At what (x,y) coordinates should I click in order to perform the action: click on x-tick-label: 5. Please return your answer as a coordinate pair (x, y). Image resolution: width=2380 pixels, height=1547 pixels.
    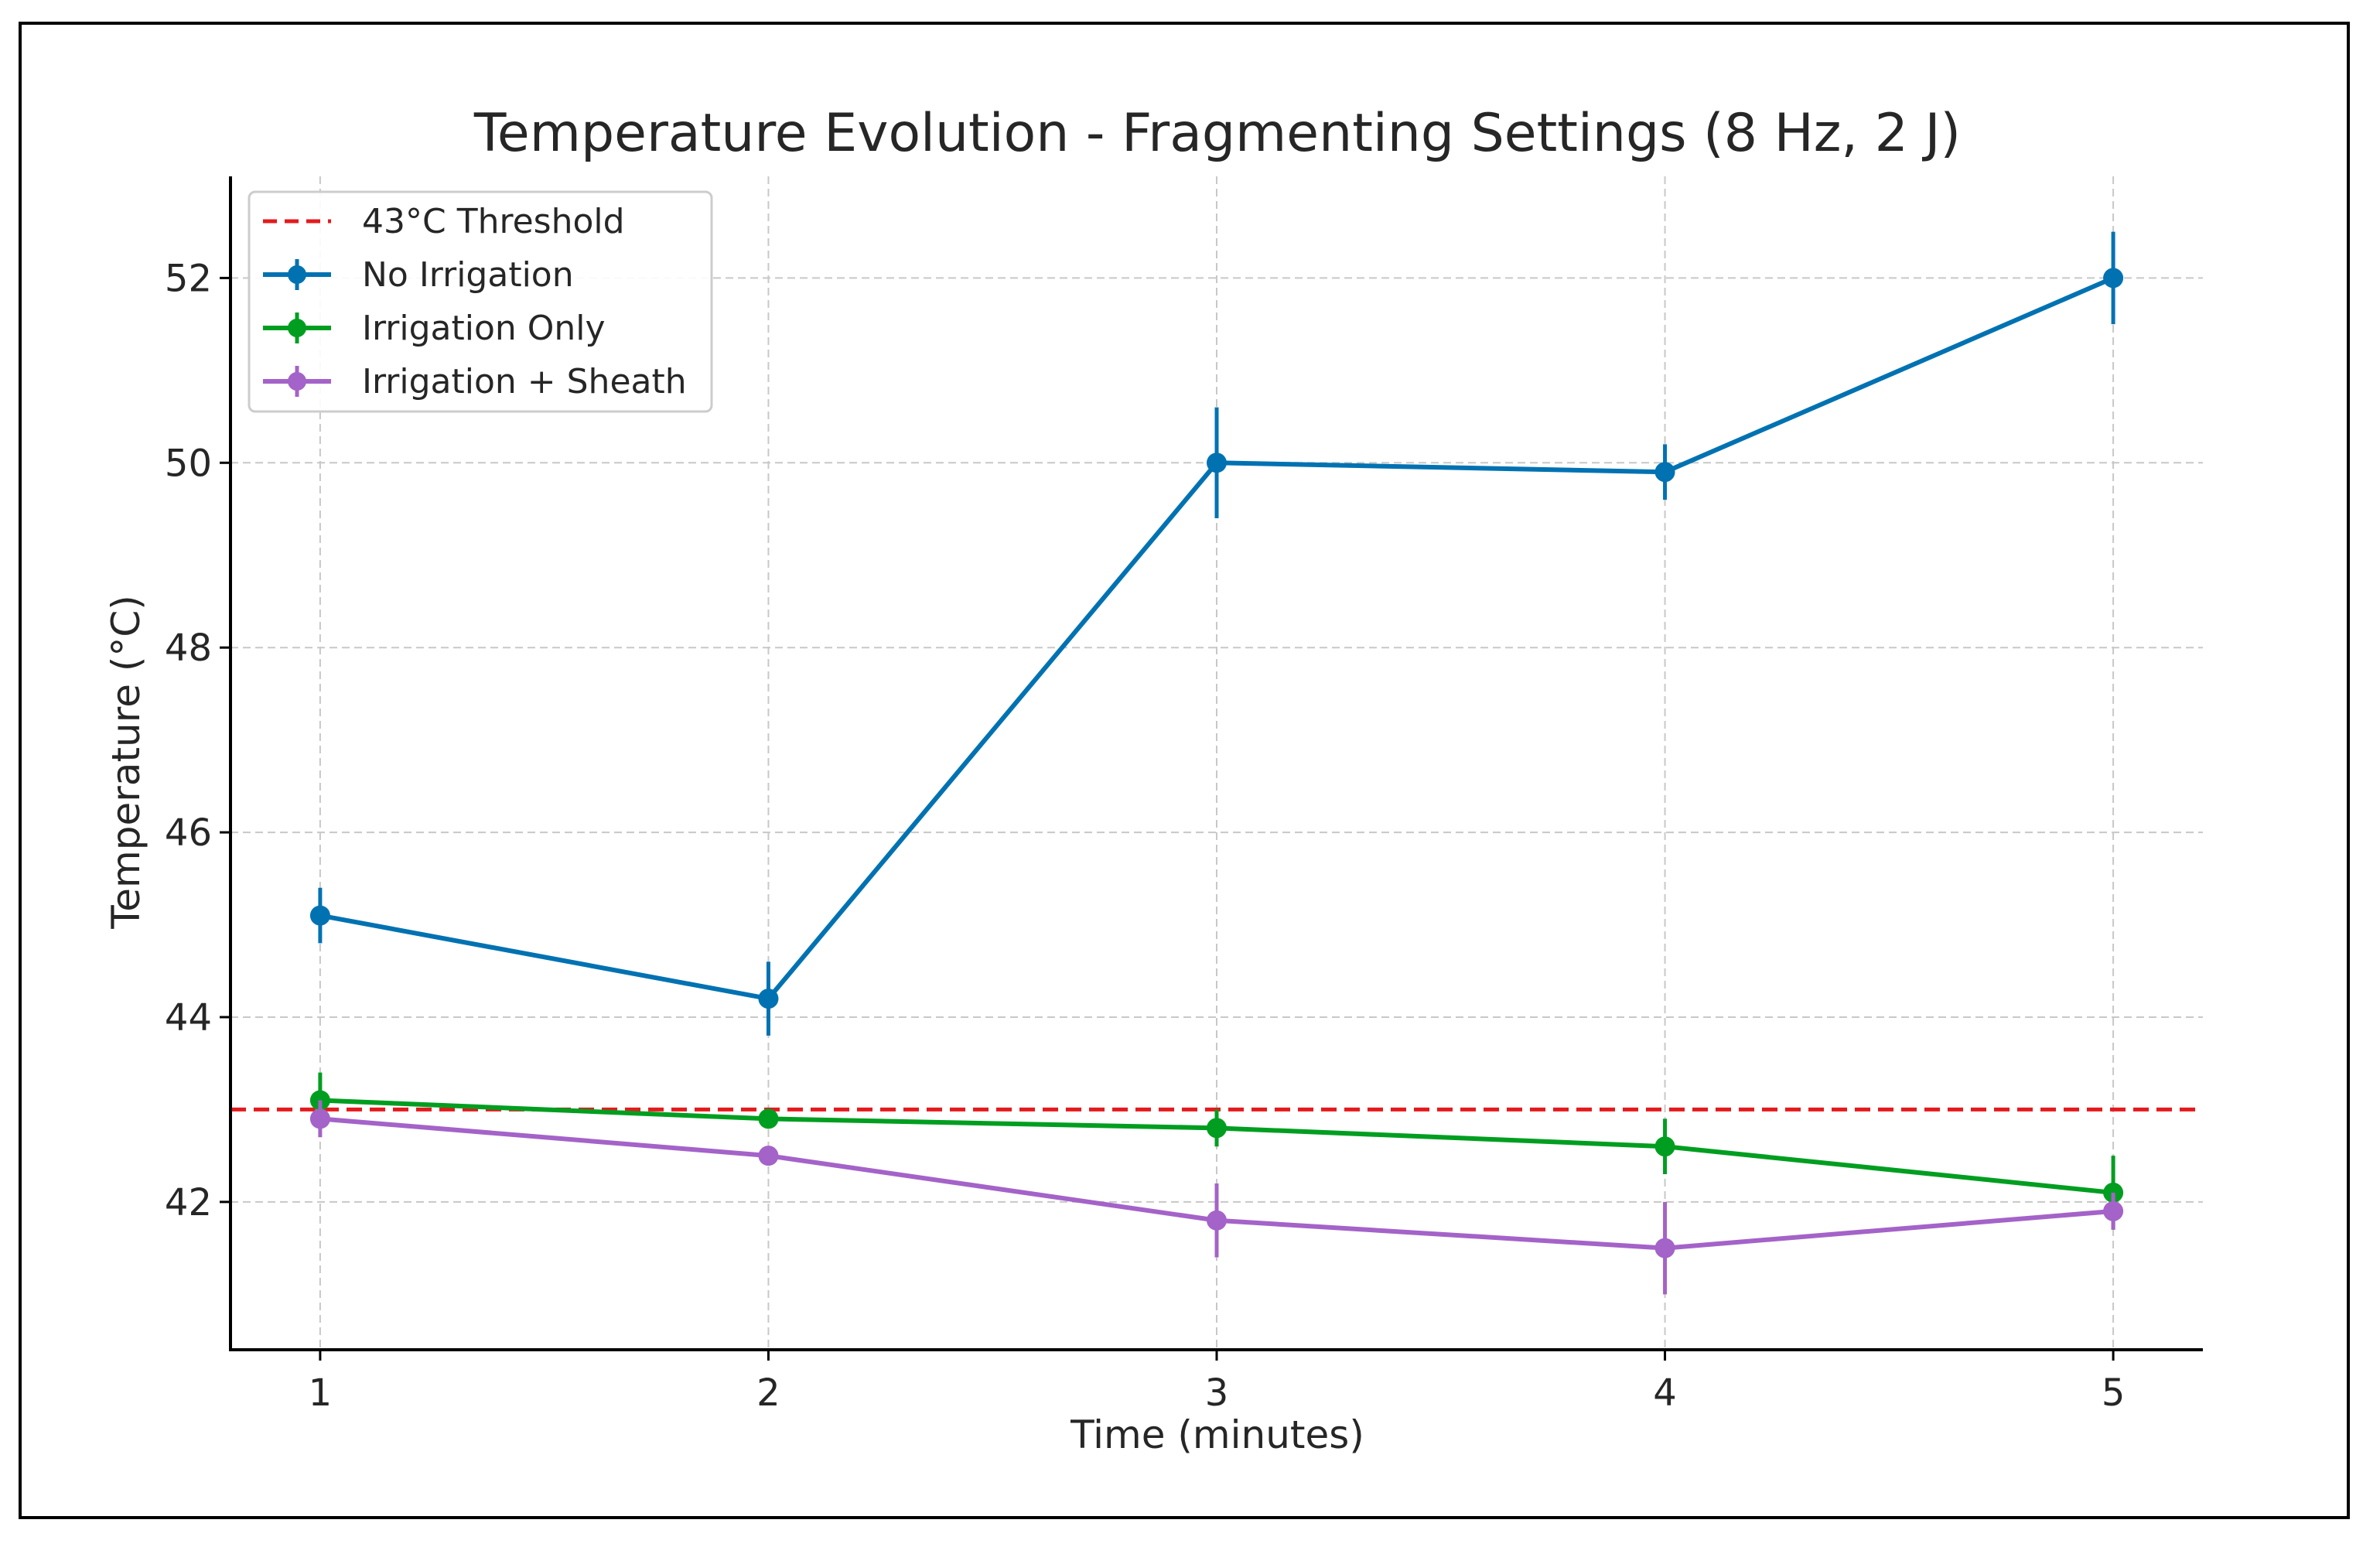
    Looking at the image, I should click on (2114, 1393).